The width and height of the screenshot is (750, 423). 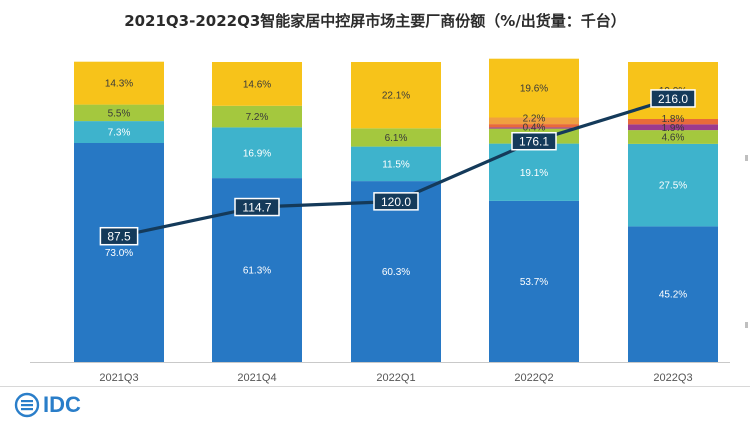 I want to click on idc-logo-text: IDC, so click(x=62, y=404).